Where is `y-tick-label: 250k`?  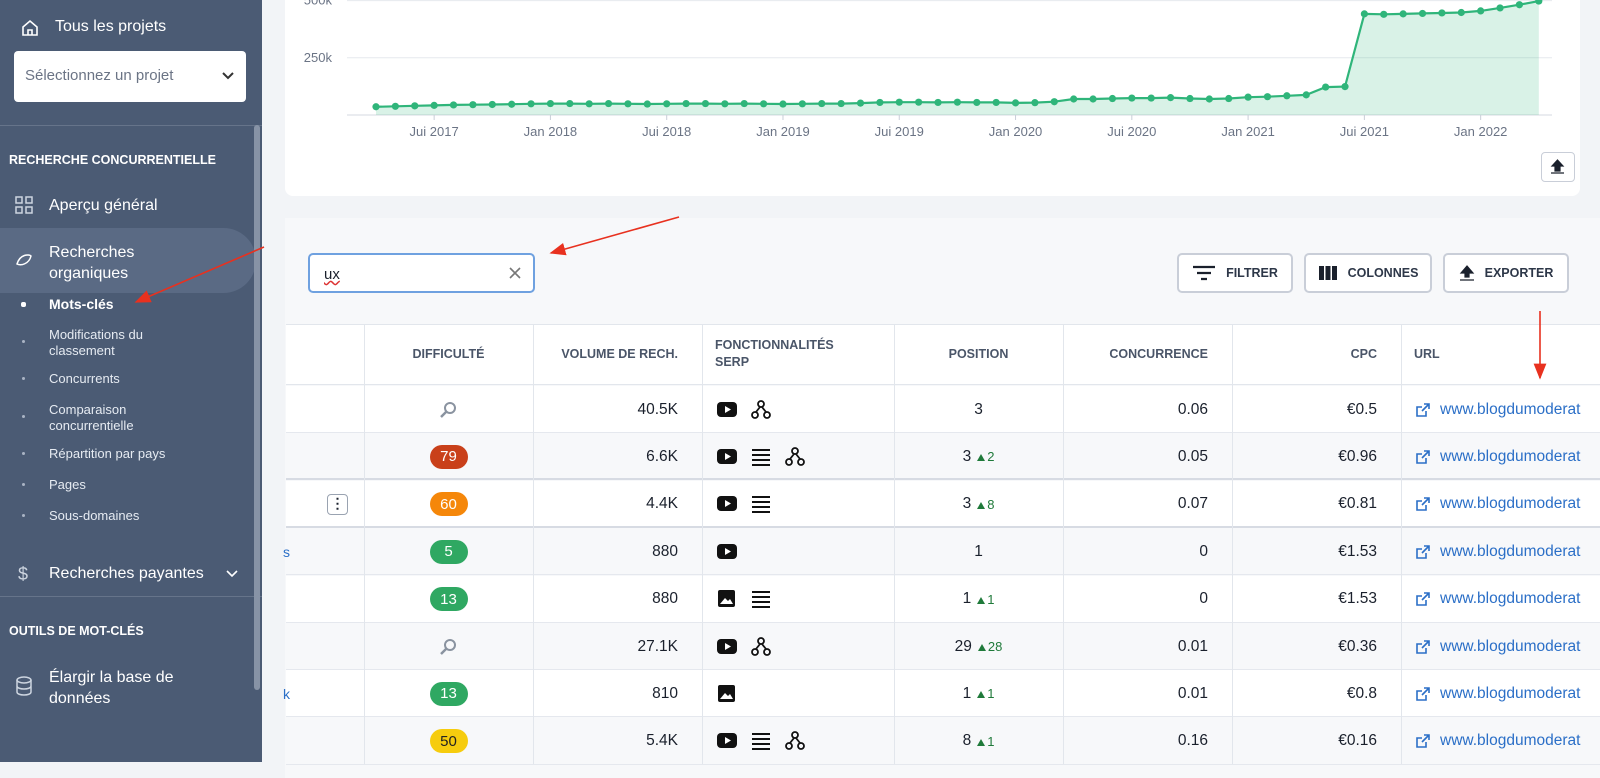
y-tick-label: 250k is located at coordinates (318, 57).